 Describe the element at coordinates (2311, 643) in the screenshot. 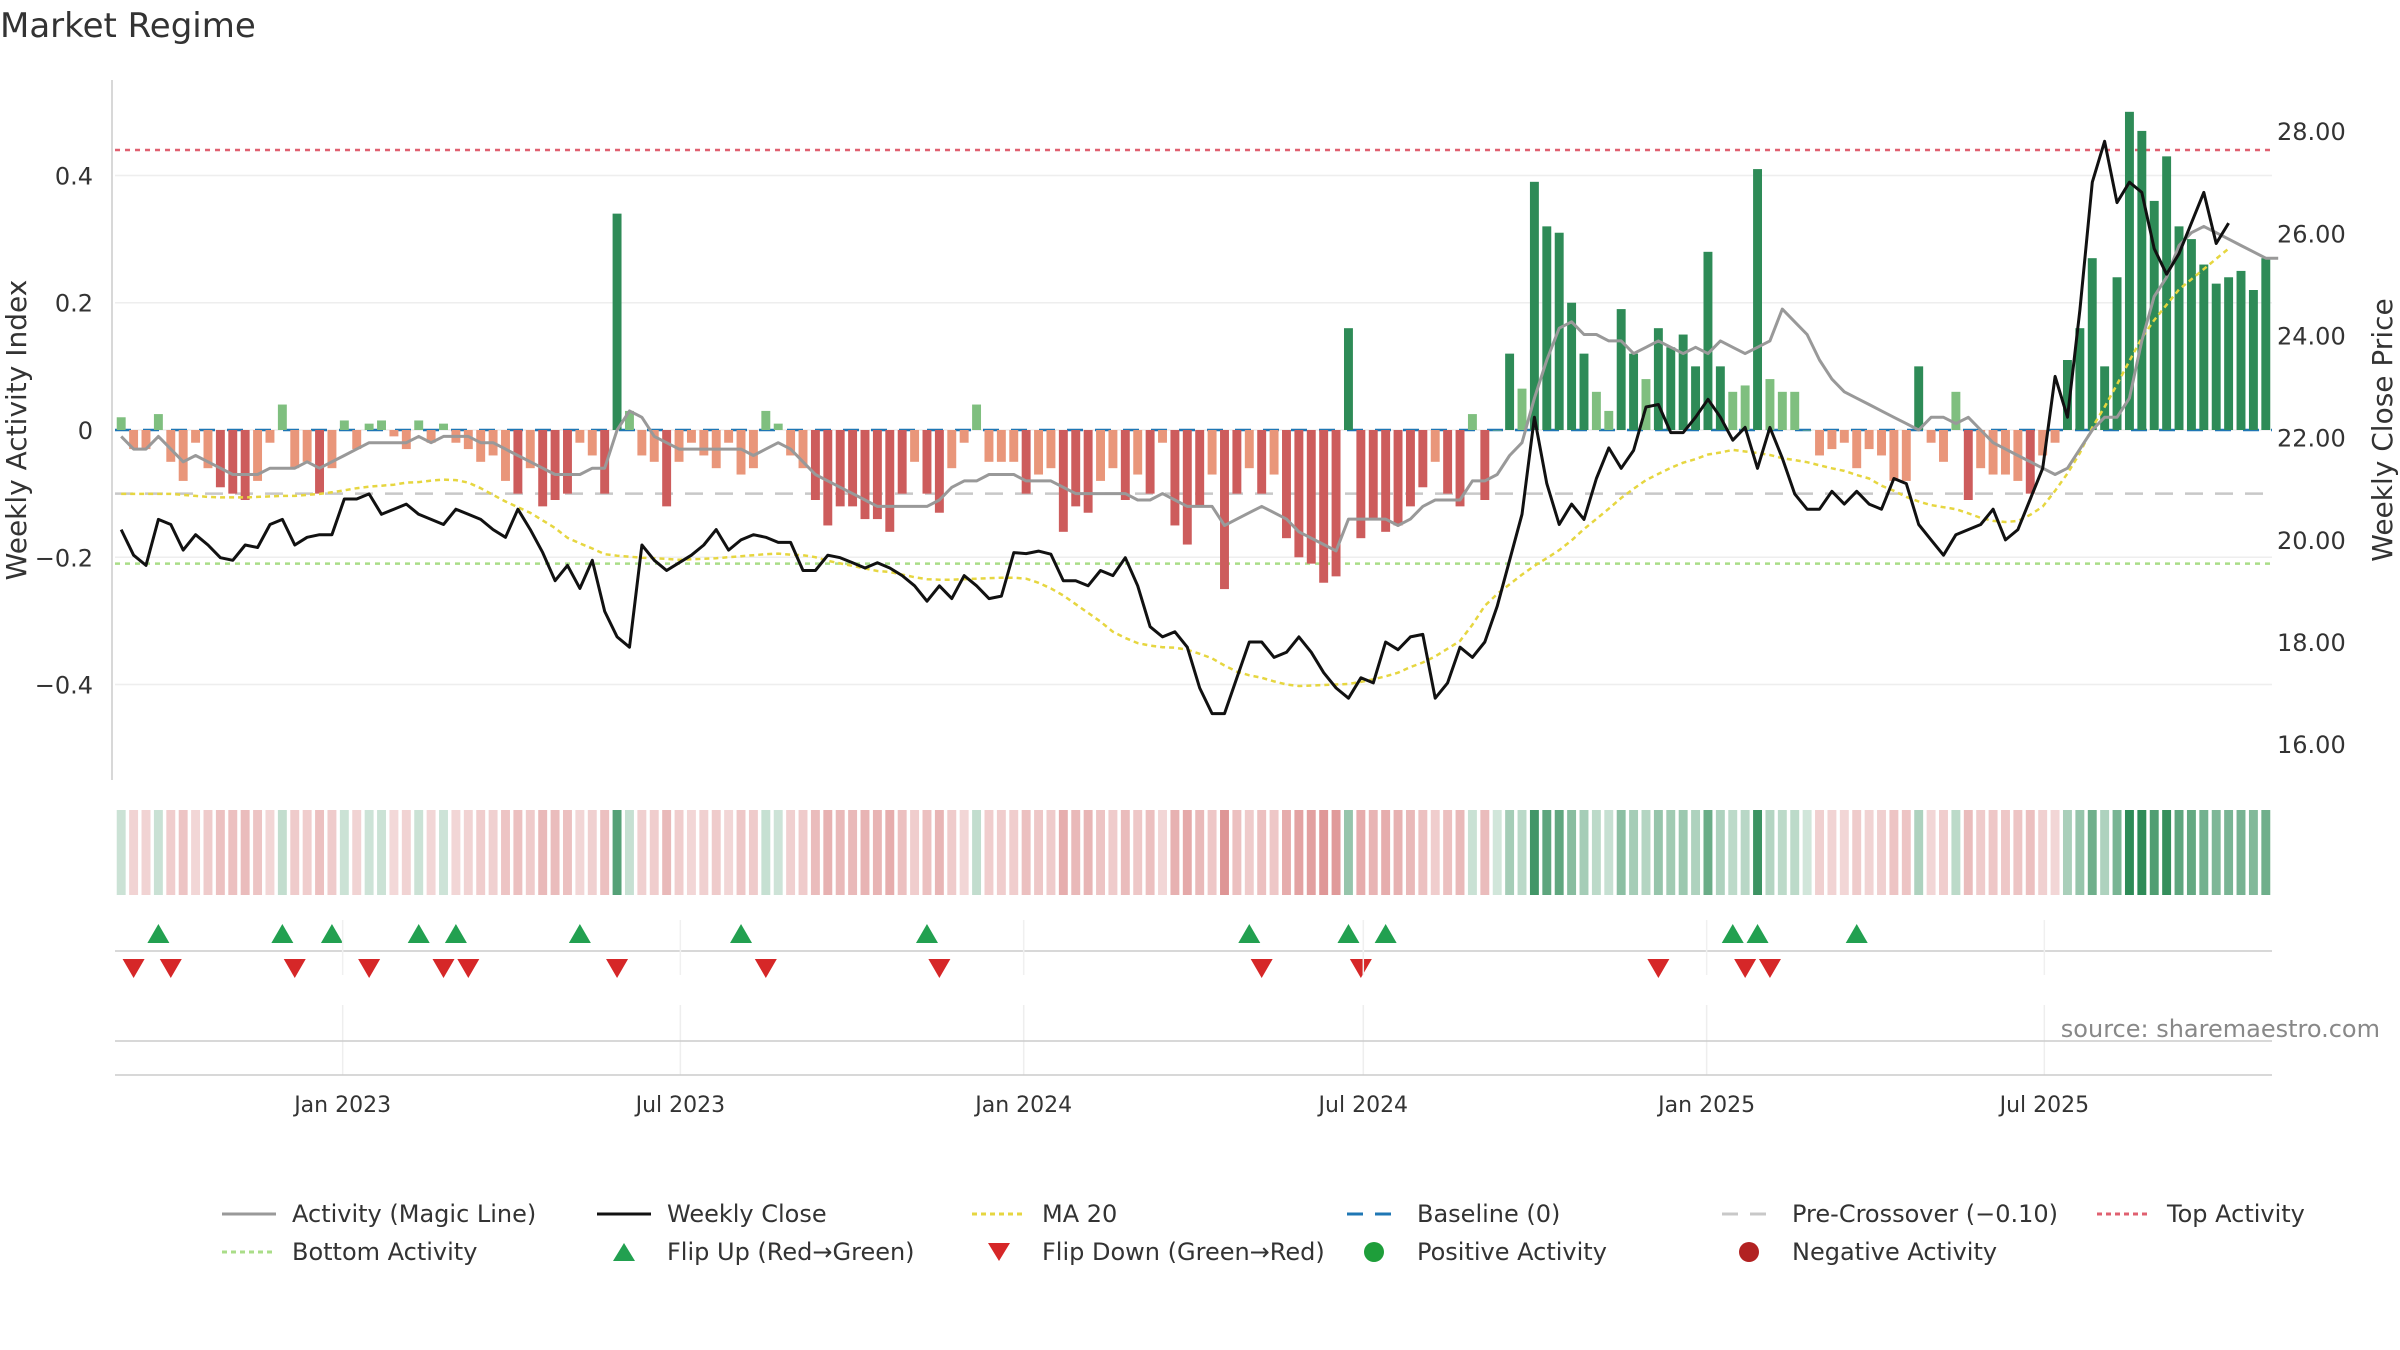

I see `right-tick-label: 18.00` at that location.